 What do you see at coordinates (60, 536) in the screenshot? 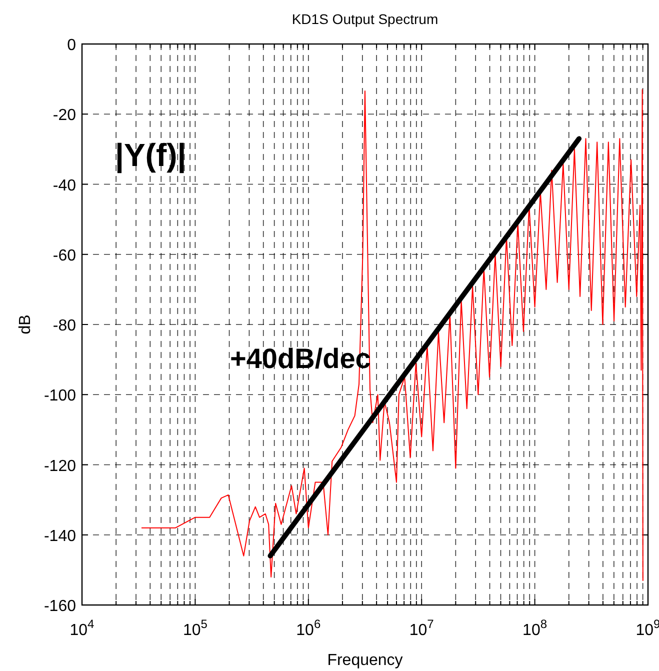
I see `y-tick-label: -140` at bounding box center [60, 536].